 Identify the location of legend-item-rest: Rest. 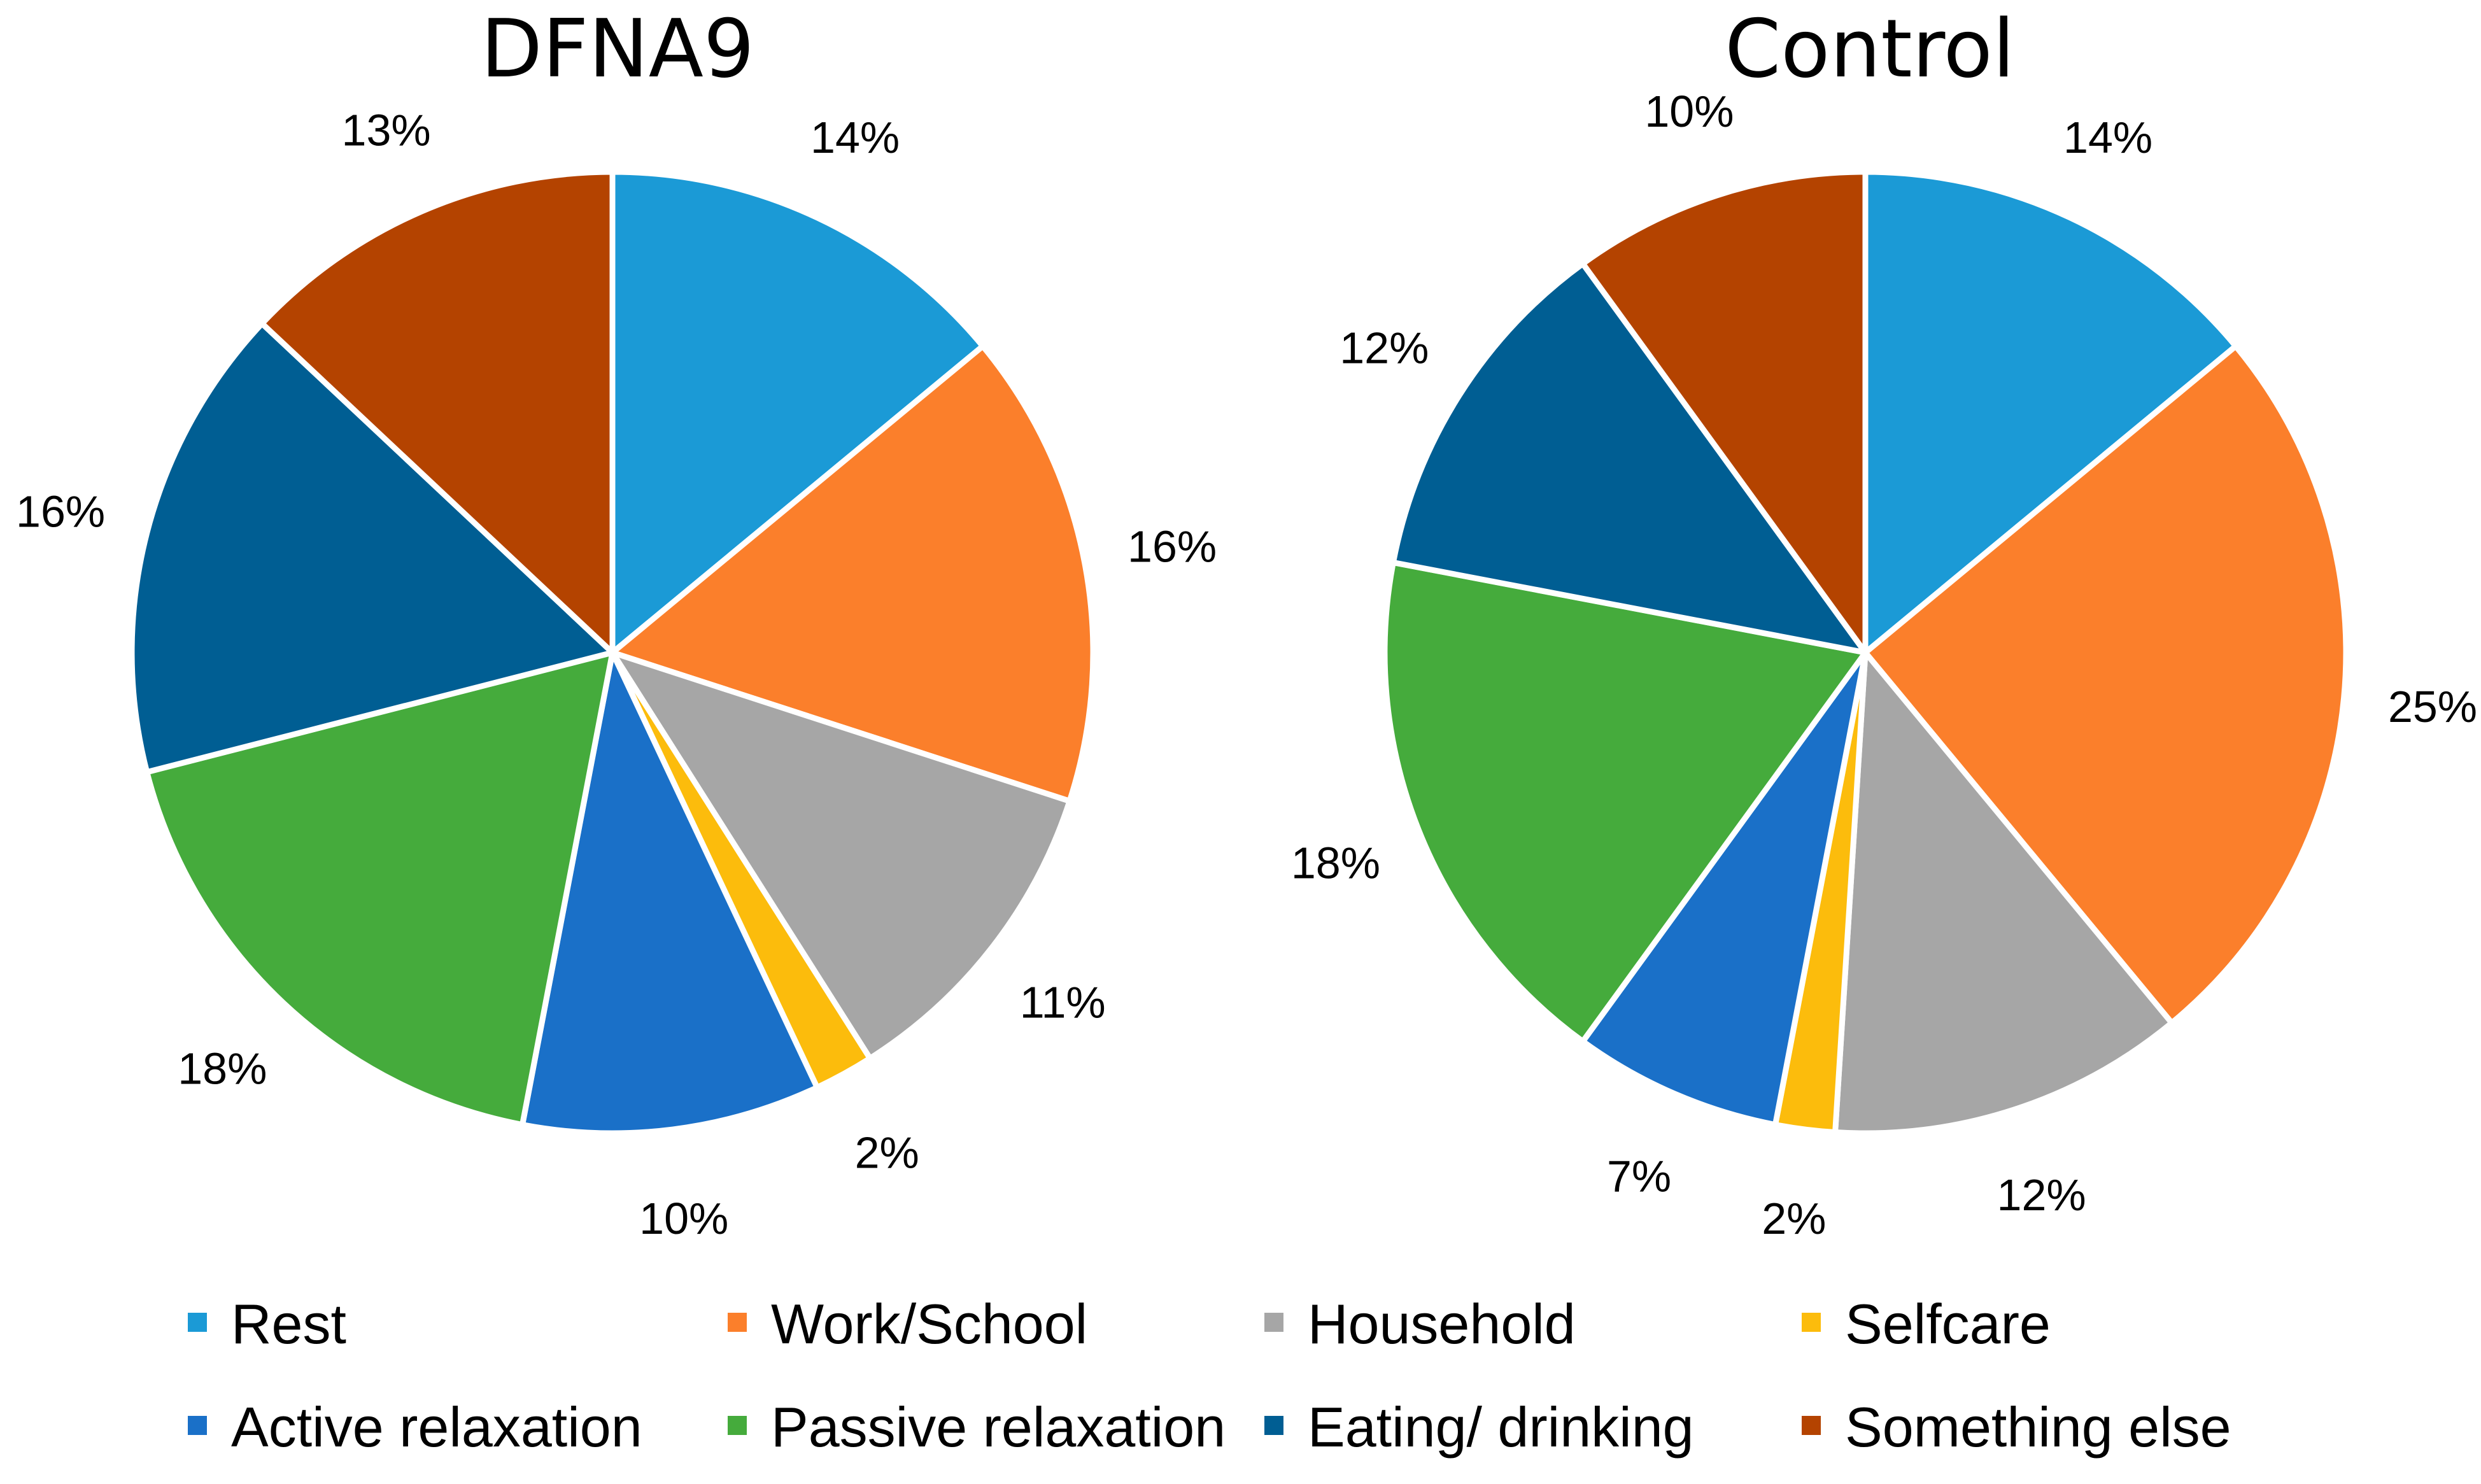
(267, 1323).